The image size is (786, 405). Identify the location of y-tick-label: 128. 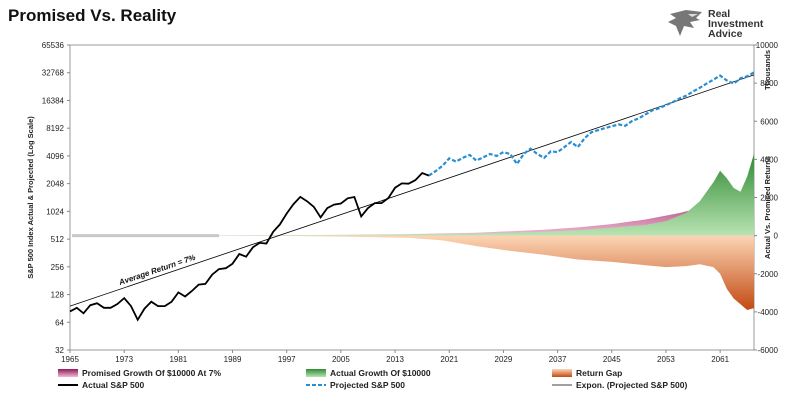
(58, 295).